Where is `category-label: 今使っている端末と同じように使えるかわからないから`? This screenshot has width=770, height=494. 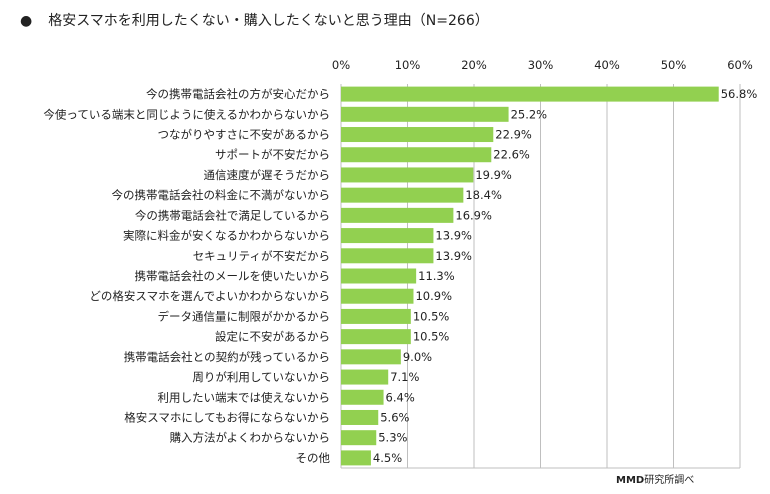 category-label: 今使っている端末と同じように使えるかわからないから is located at coordinates (186, 114).